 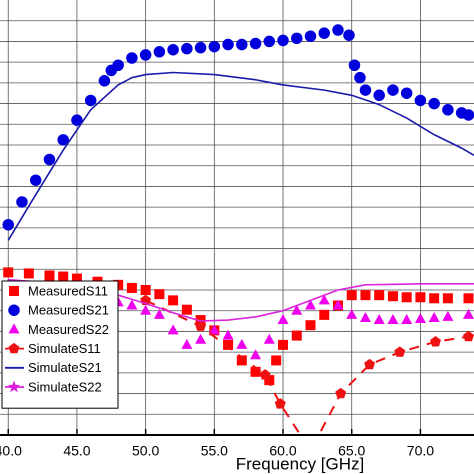 What do you see at coordinates (282, 451) in the screenshot?
I see `x-tick-label: 60.0` at bounding box center [282, 451].